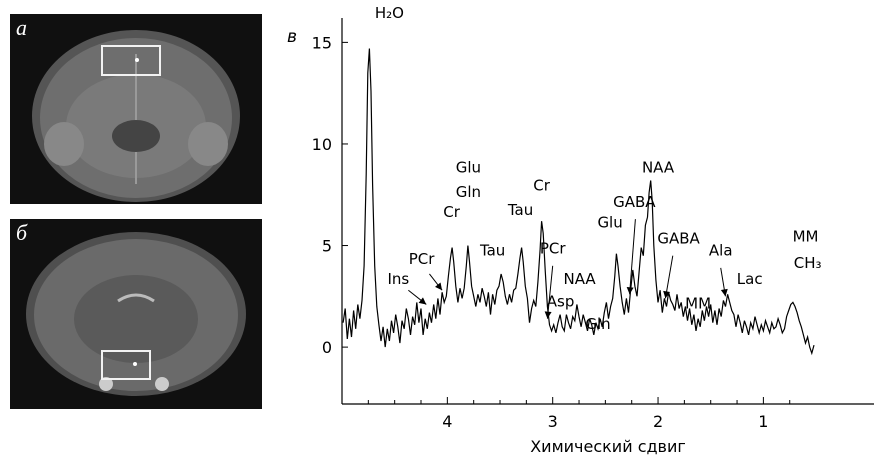 The width and height of the screenshot is (877, 459). I want to click on peak-label: Asp, so click(561, 301).